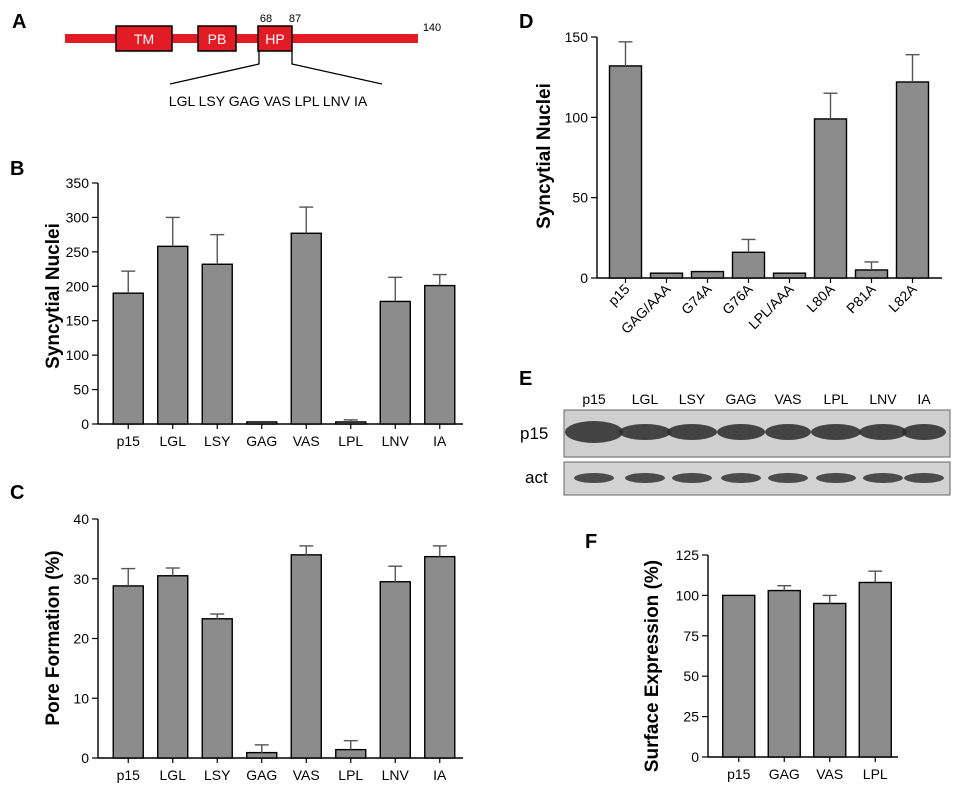 This screenshot has width=957, height=800. I want to click on hp-zoom-line-left, so click(214, 68).